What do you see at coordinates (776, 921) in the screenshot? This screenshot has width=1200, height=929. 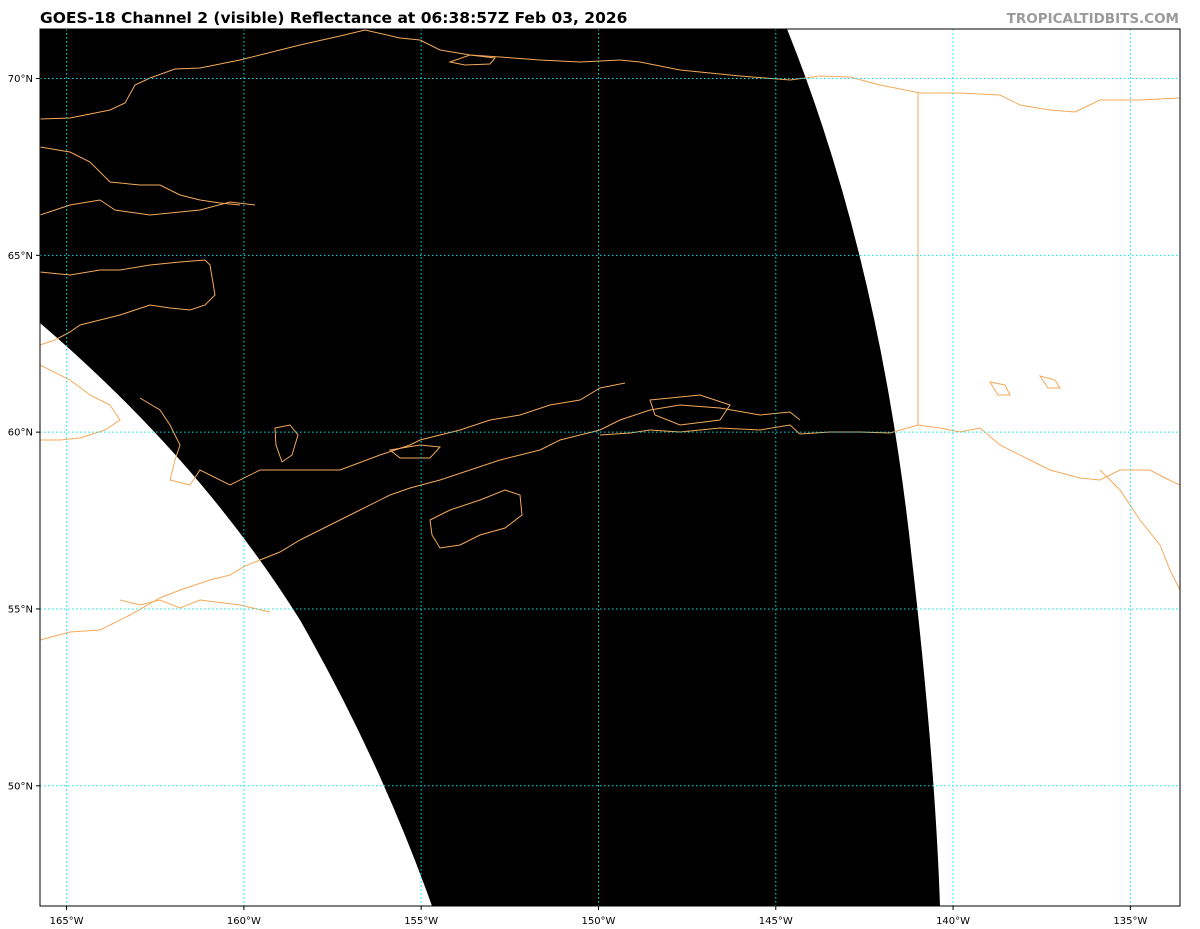 I see `lon-label: 145°W` at bounding box center [776, 921].